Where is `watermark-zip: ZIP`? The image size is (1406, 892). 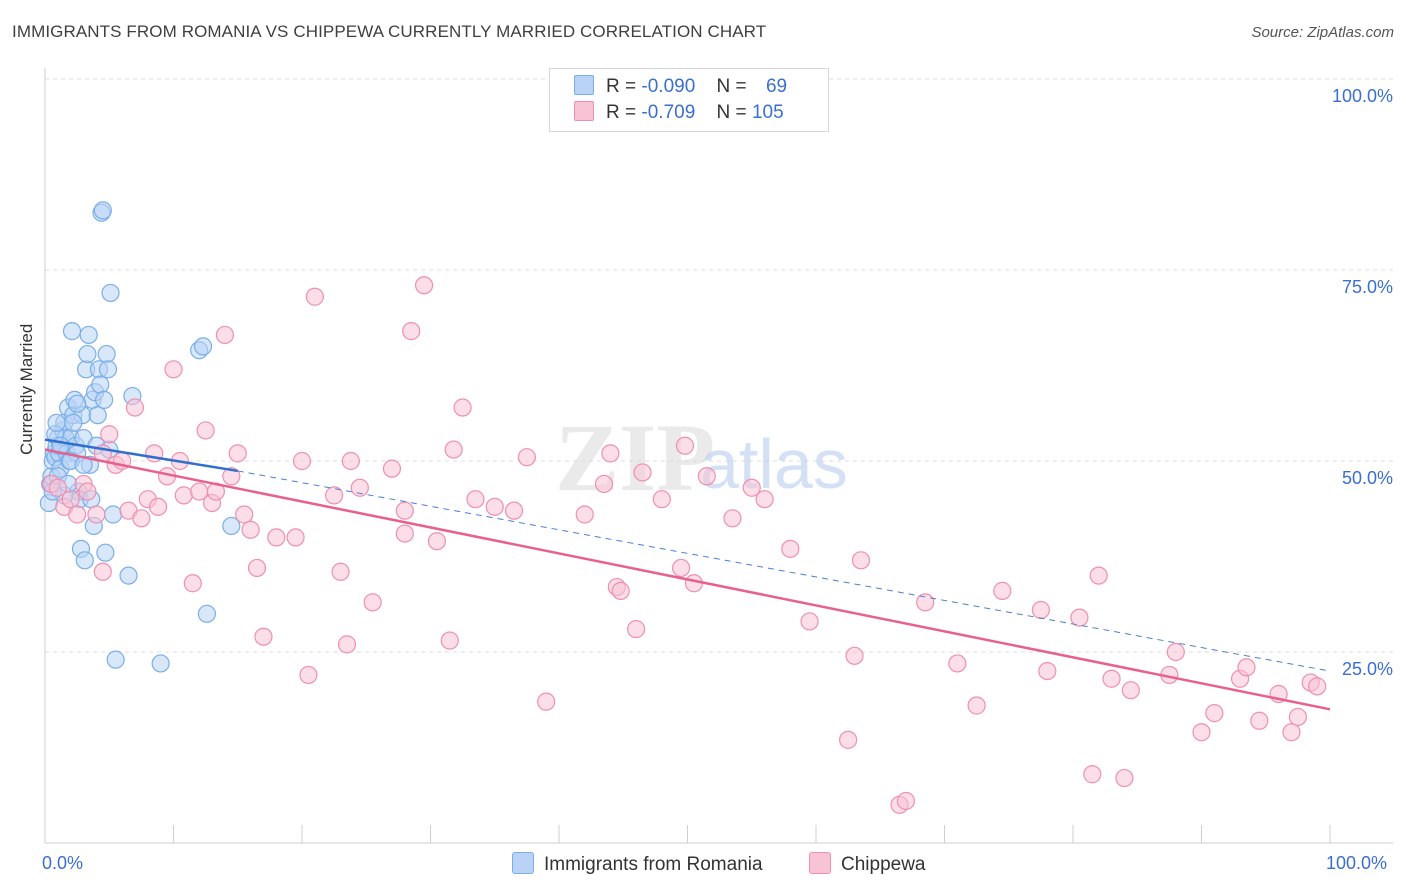 watermark-zip: ZIP is located at coordinates (635, 457).